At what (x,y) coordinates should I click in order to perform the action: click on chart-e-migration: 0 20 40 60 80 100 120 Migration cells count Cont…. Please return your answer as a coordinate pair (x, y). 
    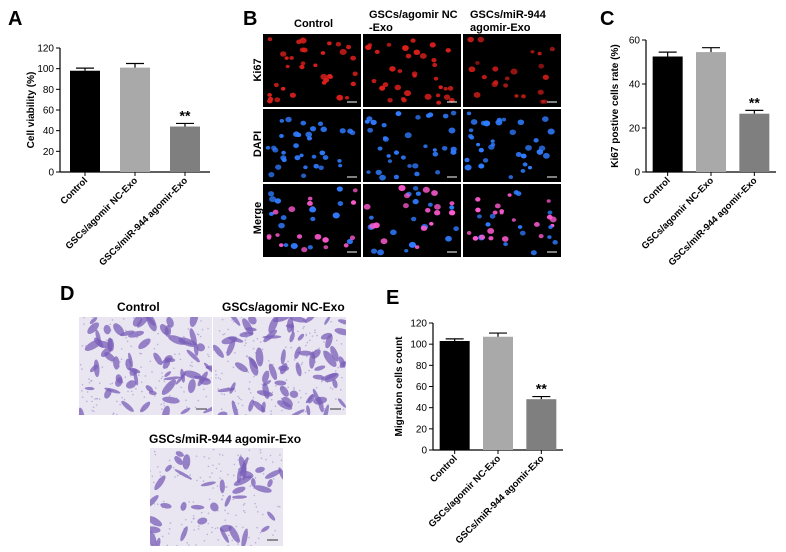
    Looking at the image, I should click on (478, 432).